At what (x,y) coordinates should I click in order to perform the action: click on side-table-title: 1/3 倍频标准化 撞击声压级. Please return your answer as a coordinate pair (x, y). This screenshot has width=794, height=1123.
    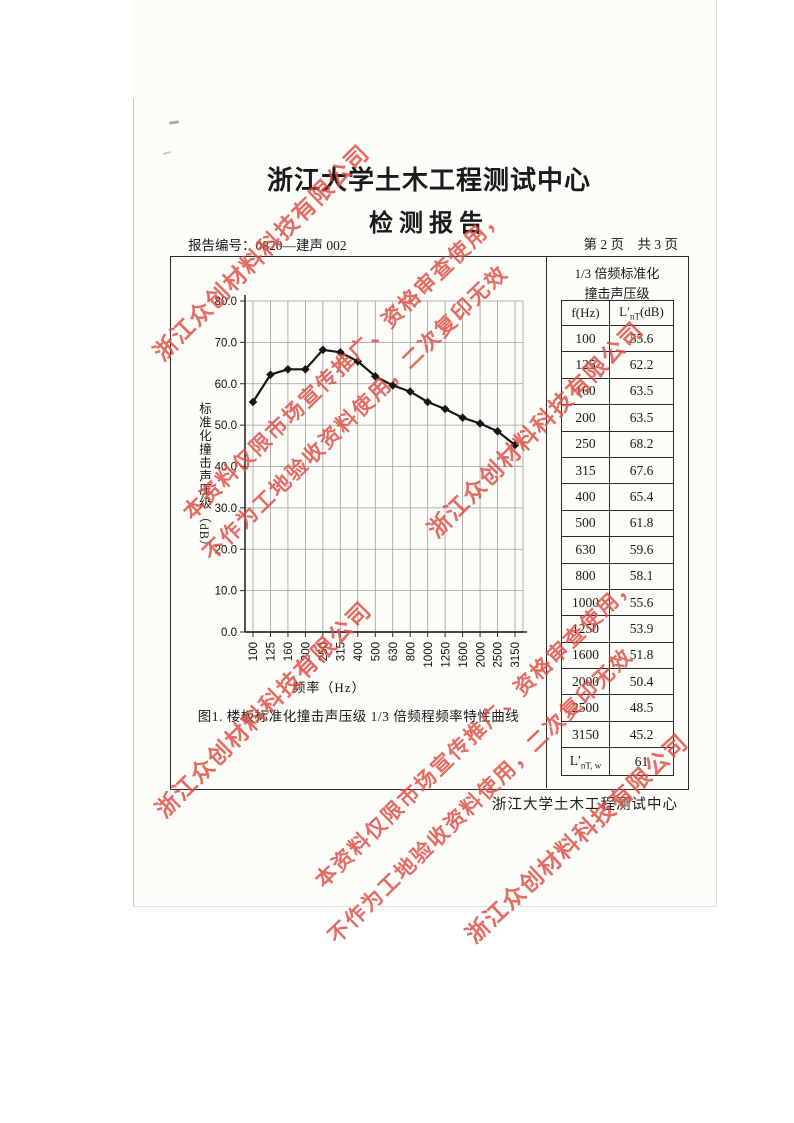
    Looking at the image, I should click on (617, 284).